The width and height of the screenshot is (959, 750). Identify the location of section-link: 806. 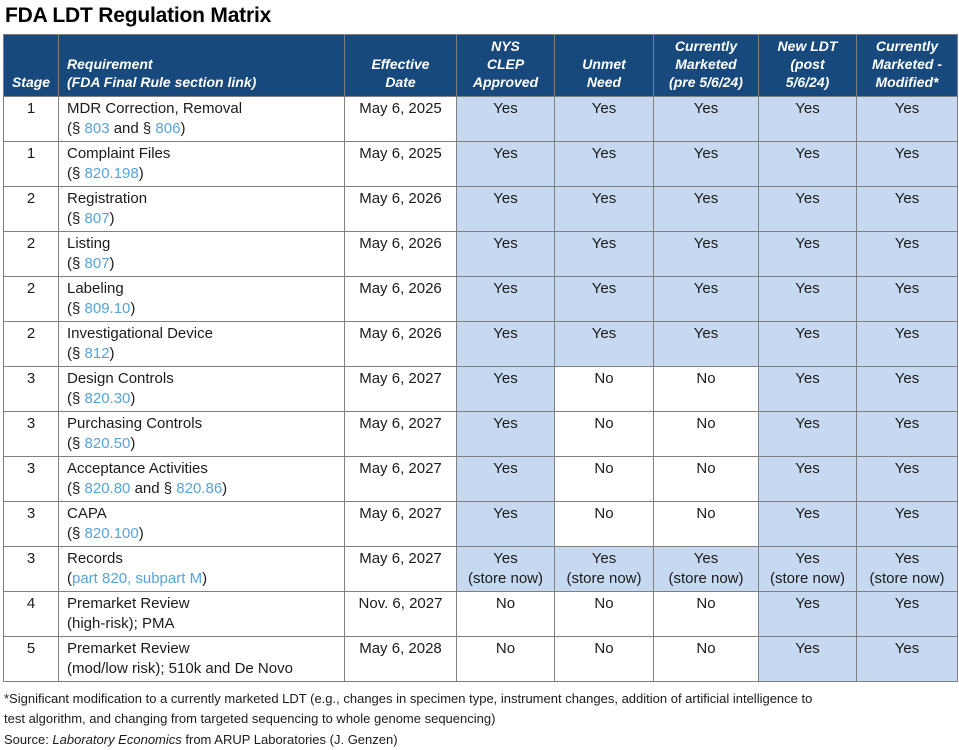
(168, 128).